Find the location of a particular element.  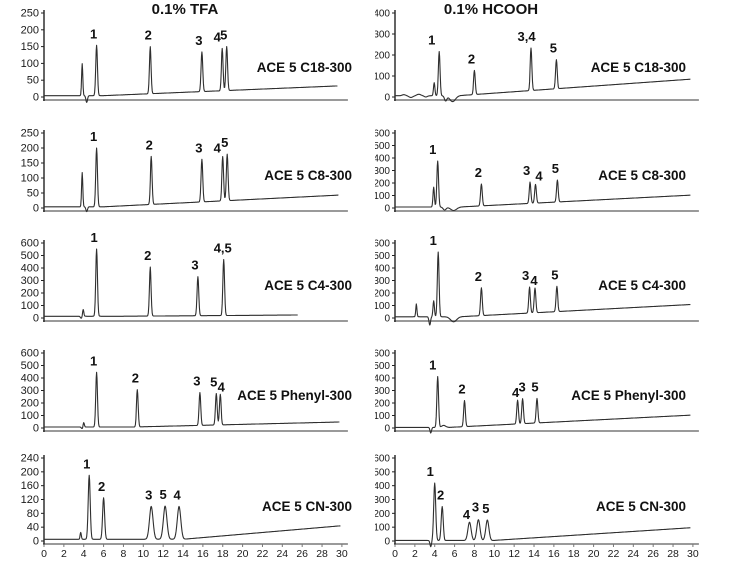

x-tick-label: 26 is located at coordinates (302, 554).